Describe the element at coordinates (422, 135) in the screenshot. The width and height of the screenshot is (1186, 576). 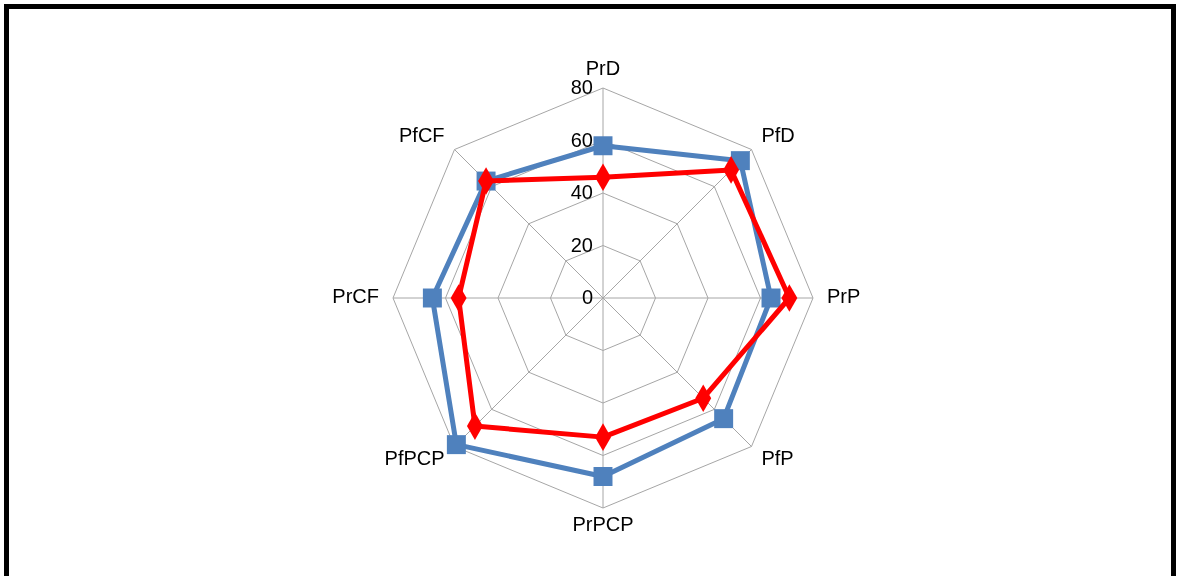
I see `spoke-label: PfCF` at that location.